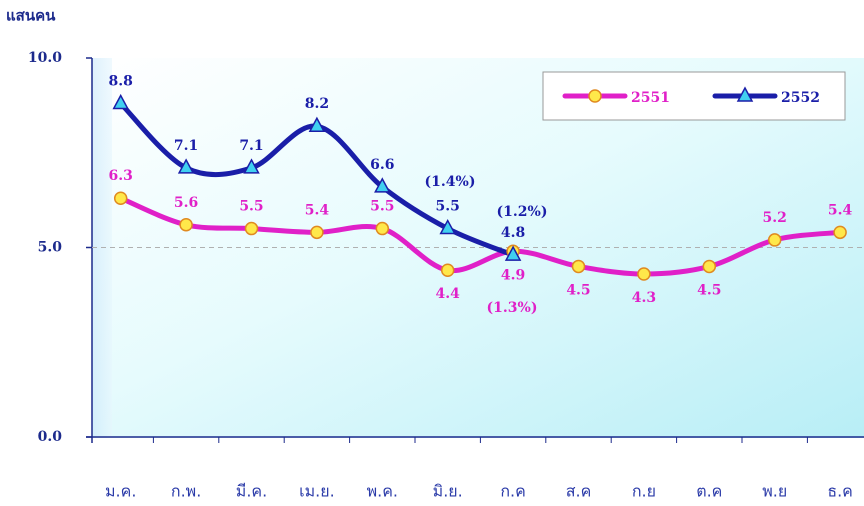  Describe the element at coordinates (186, 203) in the screenshot. I see `data-label: 5.6` at that location.